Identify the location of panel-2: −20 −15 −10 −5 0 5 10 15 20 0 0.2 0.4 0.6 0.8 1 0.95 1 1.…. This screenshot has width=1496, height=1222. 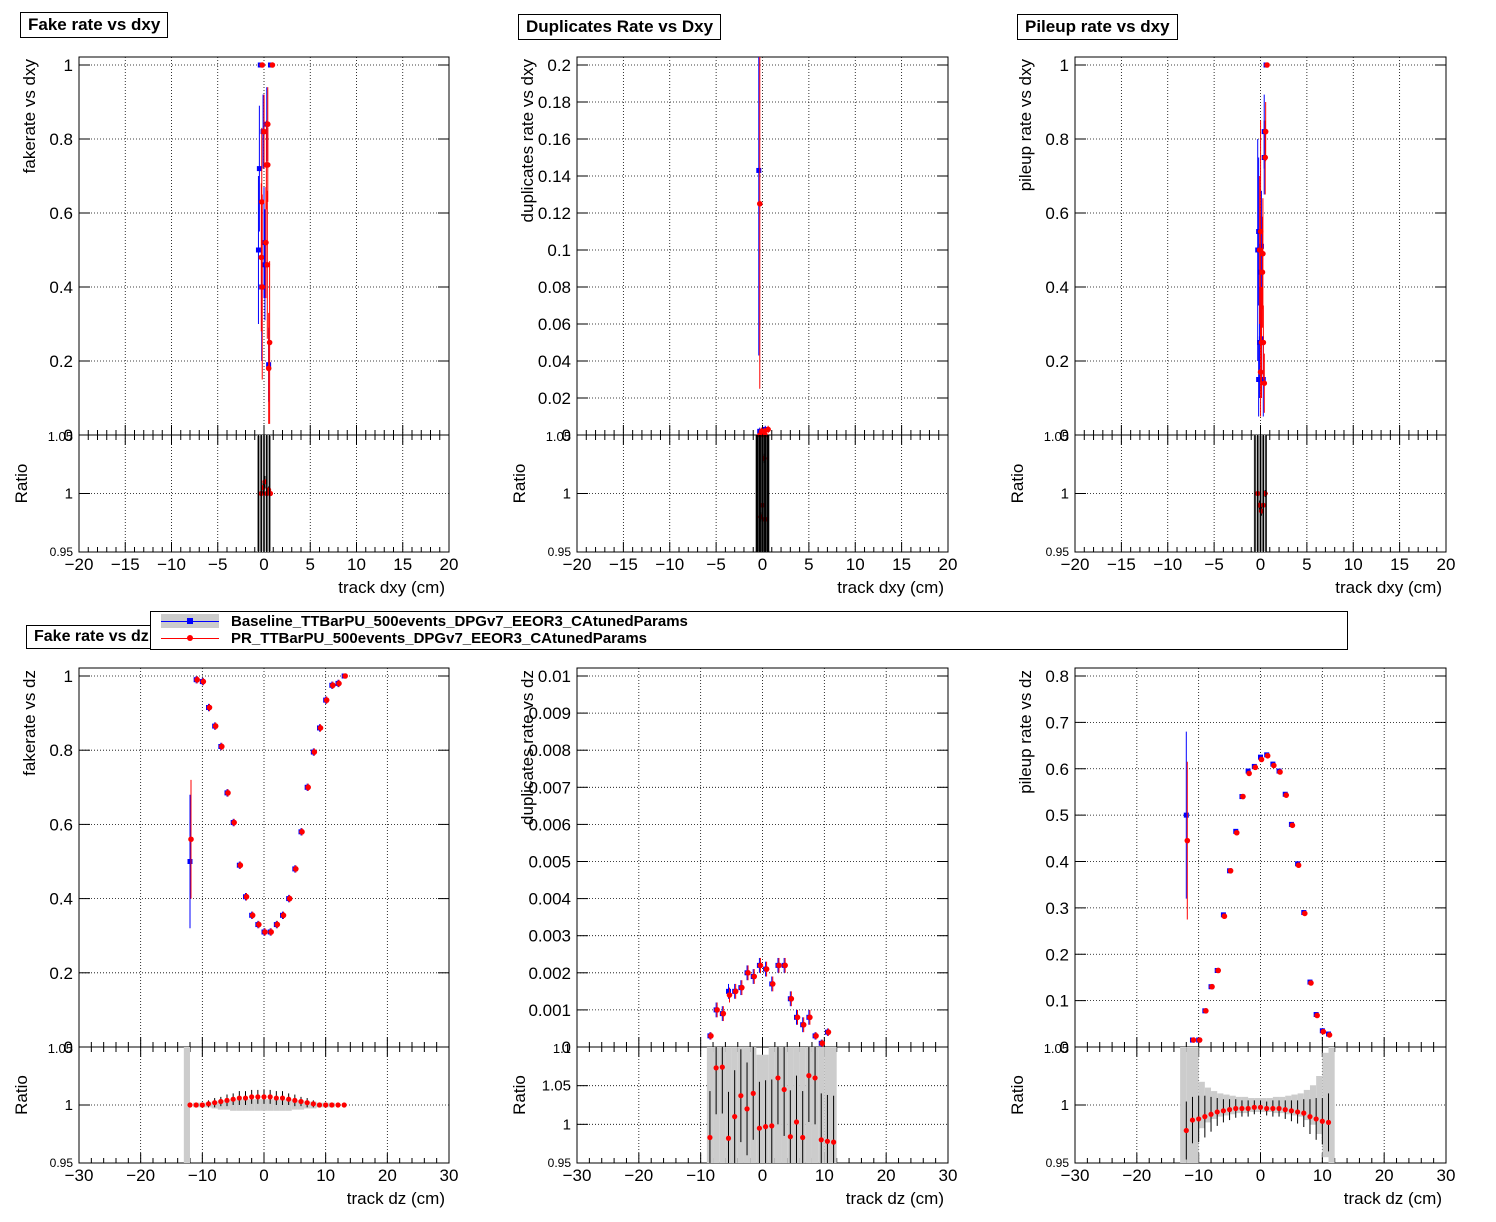
(1231, 326).